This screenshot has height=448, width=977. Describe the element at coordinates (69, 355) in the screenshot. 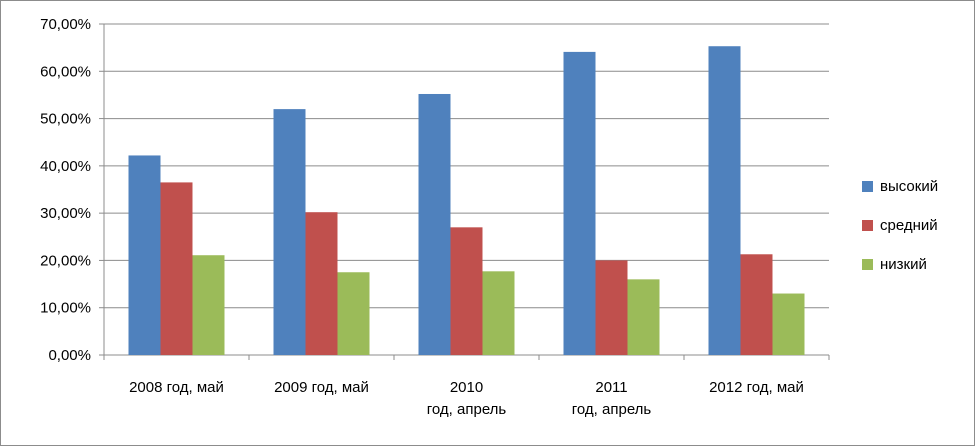

I see `y-tick-label: 0,00%` at that location.